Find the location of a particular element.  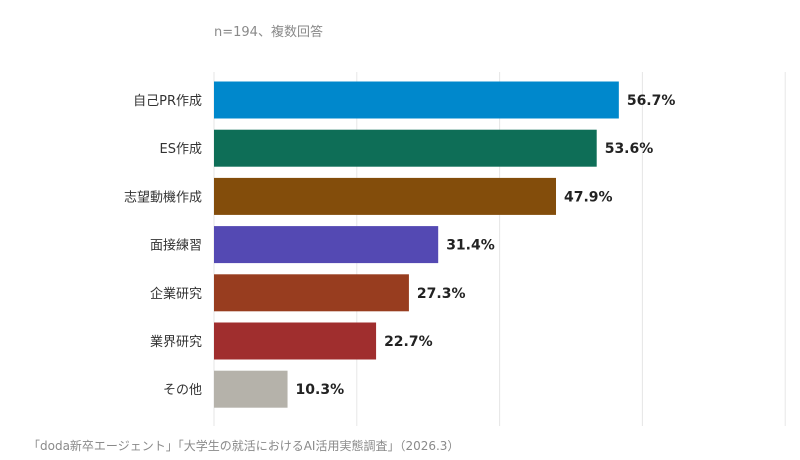

category-label-2: 志望動機作成 is located at coordinates (163, 197).